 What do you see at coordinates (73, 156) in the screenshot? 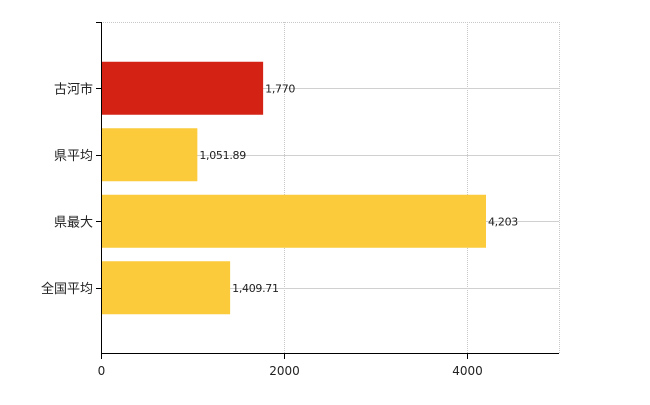
I see `category-label: 県平均` at bounding box center [73, 156].